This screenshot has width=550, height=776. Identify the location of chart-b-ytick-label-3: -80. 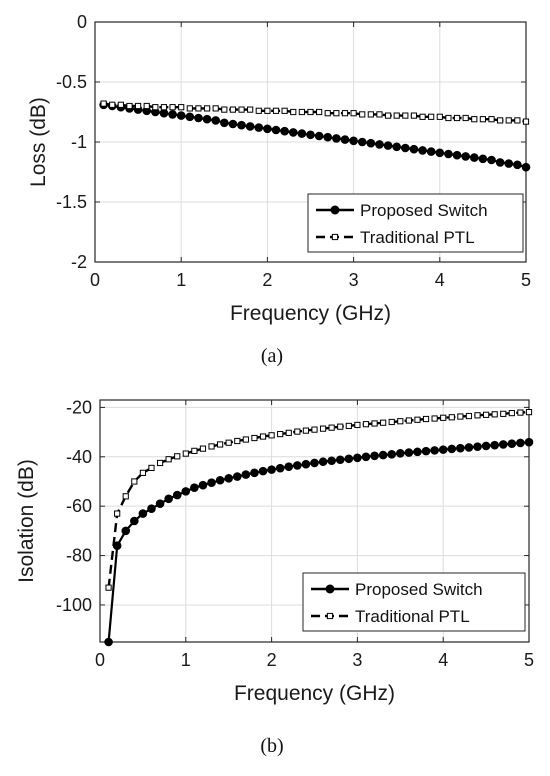
(79, 556).